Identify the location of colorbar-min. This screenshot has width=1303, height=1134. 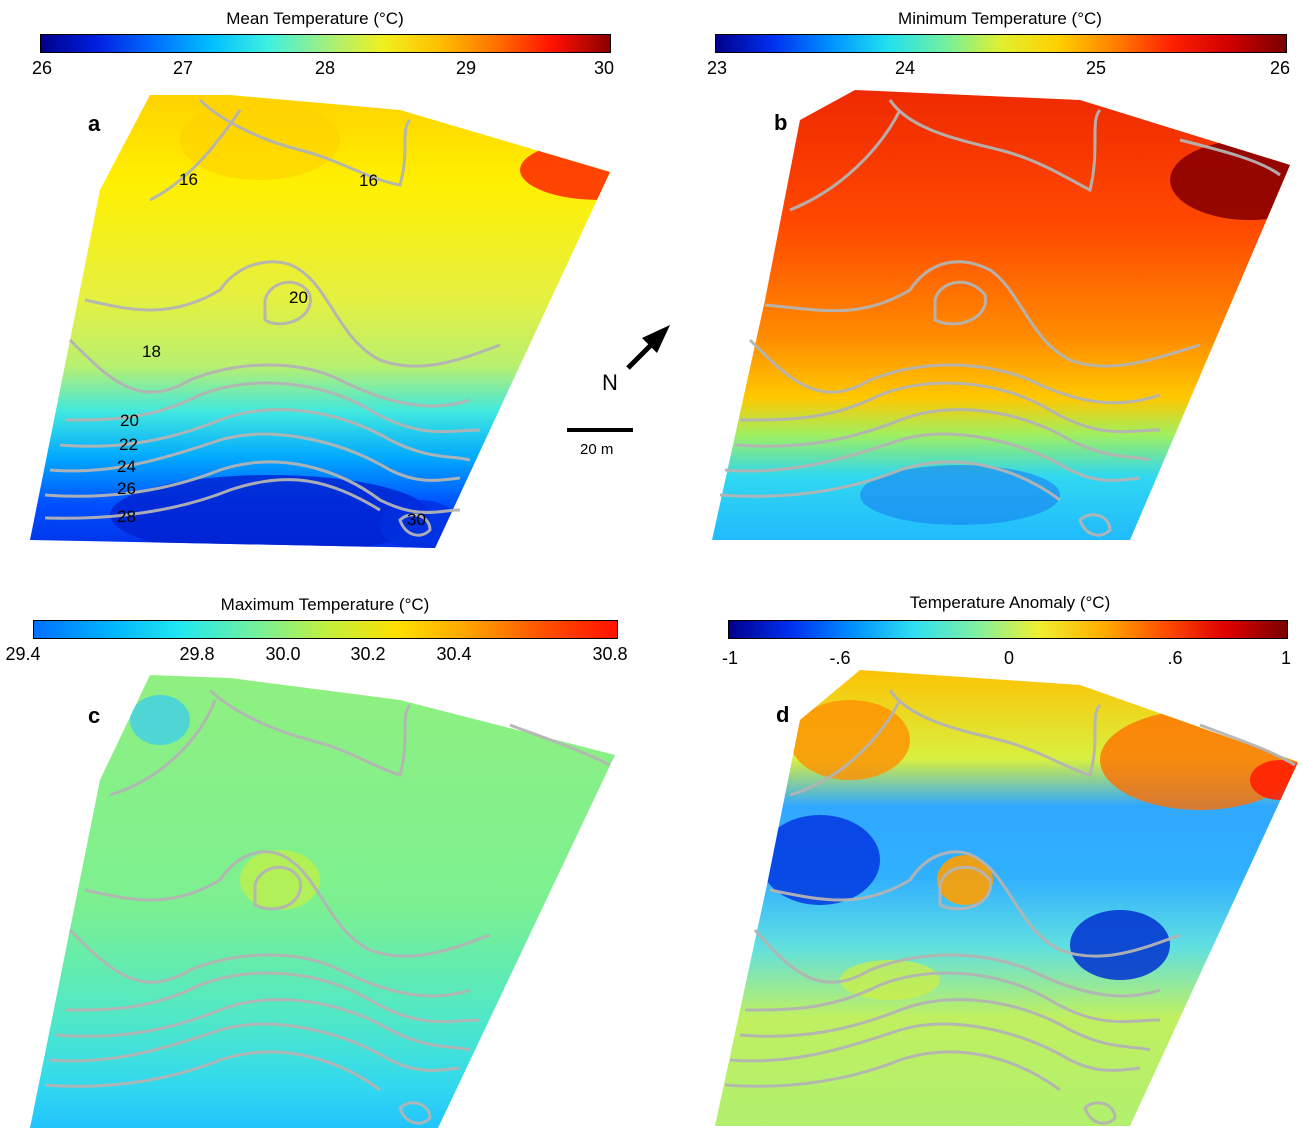
(1001, 43).